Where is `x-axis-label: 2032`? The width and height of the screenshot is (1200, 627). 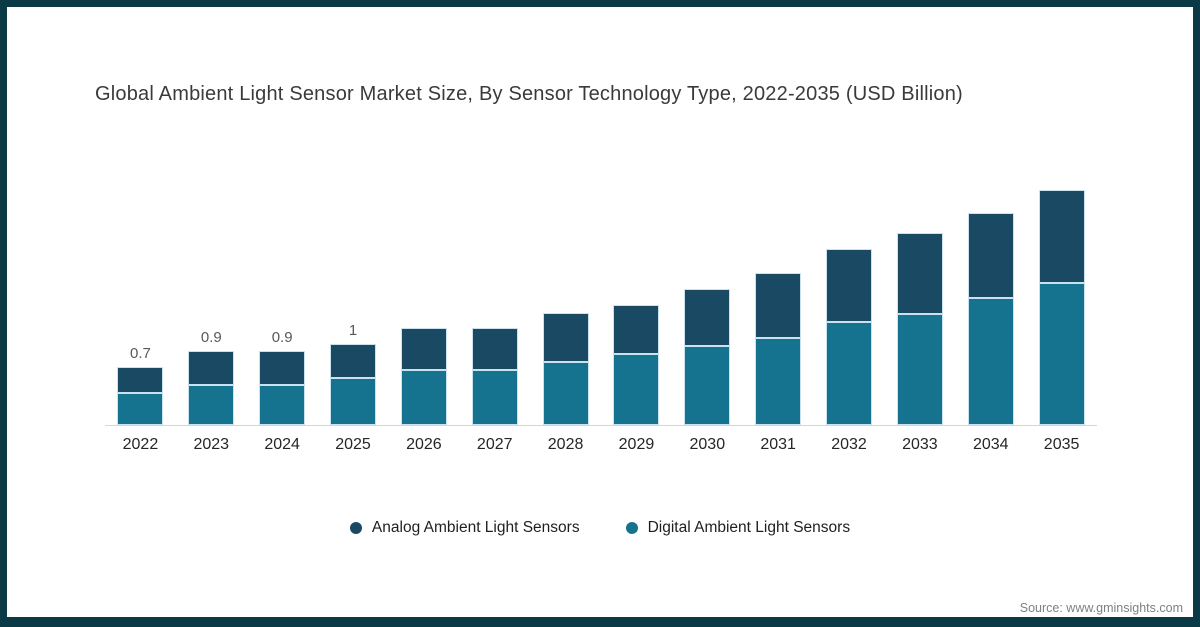 x-axis-label: 2032 is located at coordinates (849, 444).